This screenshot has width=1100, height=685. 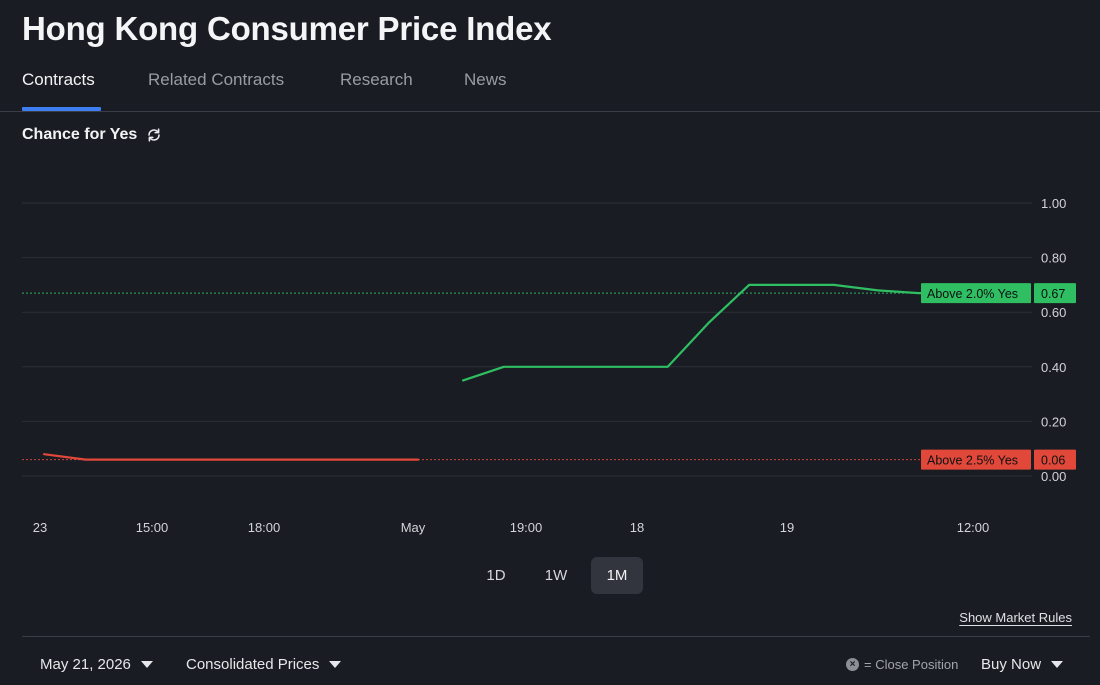 What do you see at coordinates (911, 664) in the screenshot?
I see `close-position-label: = Close Position` at bounding box center [911, 664].